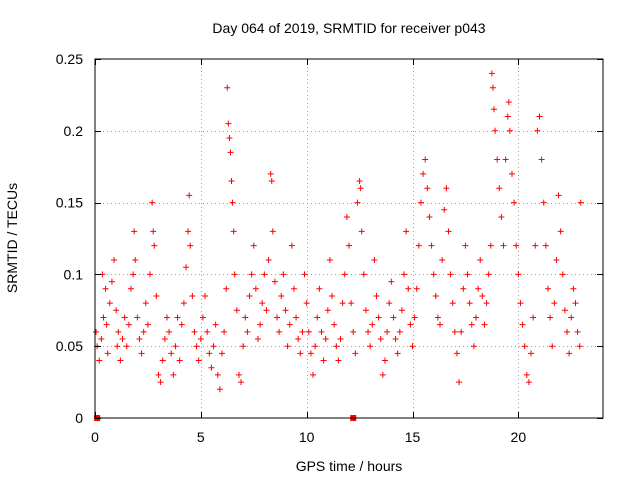  I want to click on y-tick-label: 0.05, so click(69, 346).